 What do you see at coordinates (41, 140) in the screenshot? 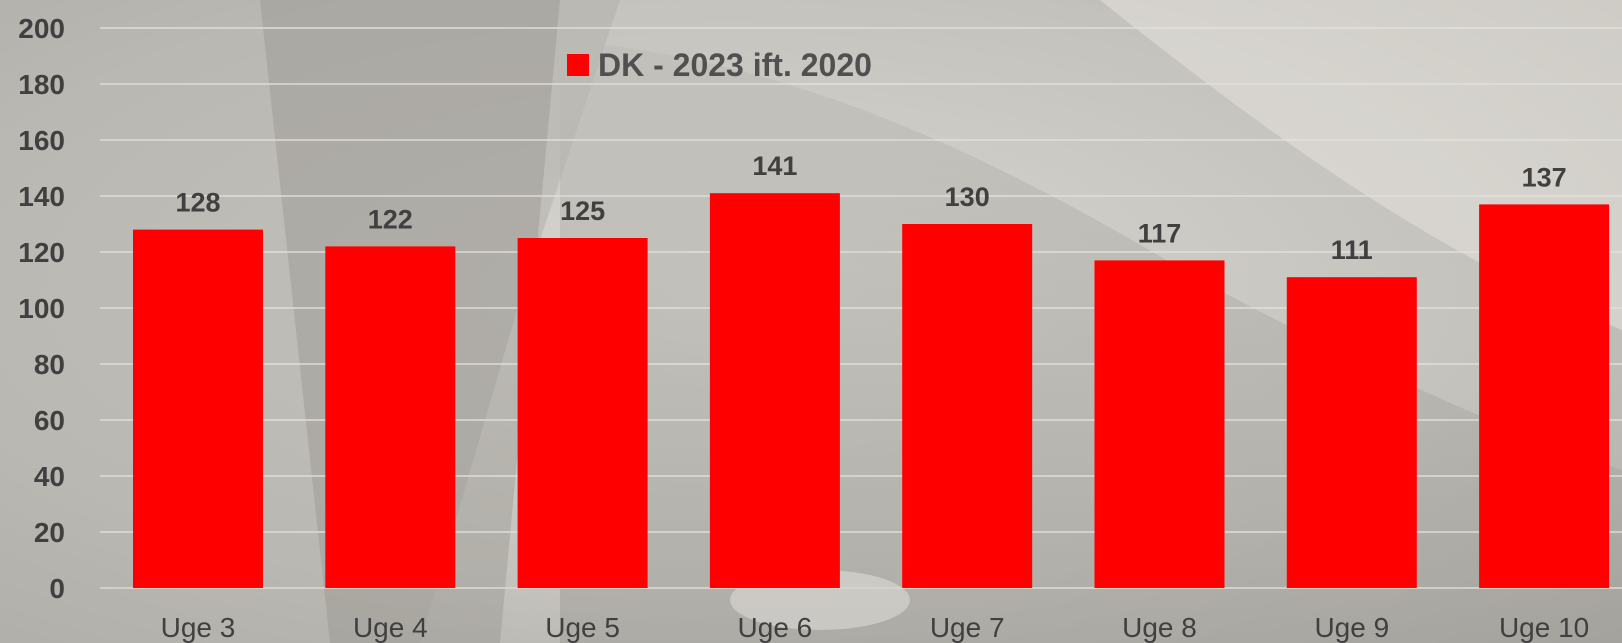
I see `y-tick-label: 160` at bounding box center [41, 140].